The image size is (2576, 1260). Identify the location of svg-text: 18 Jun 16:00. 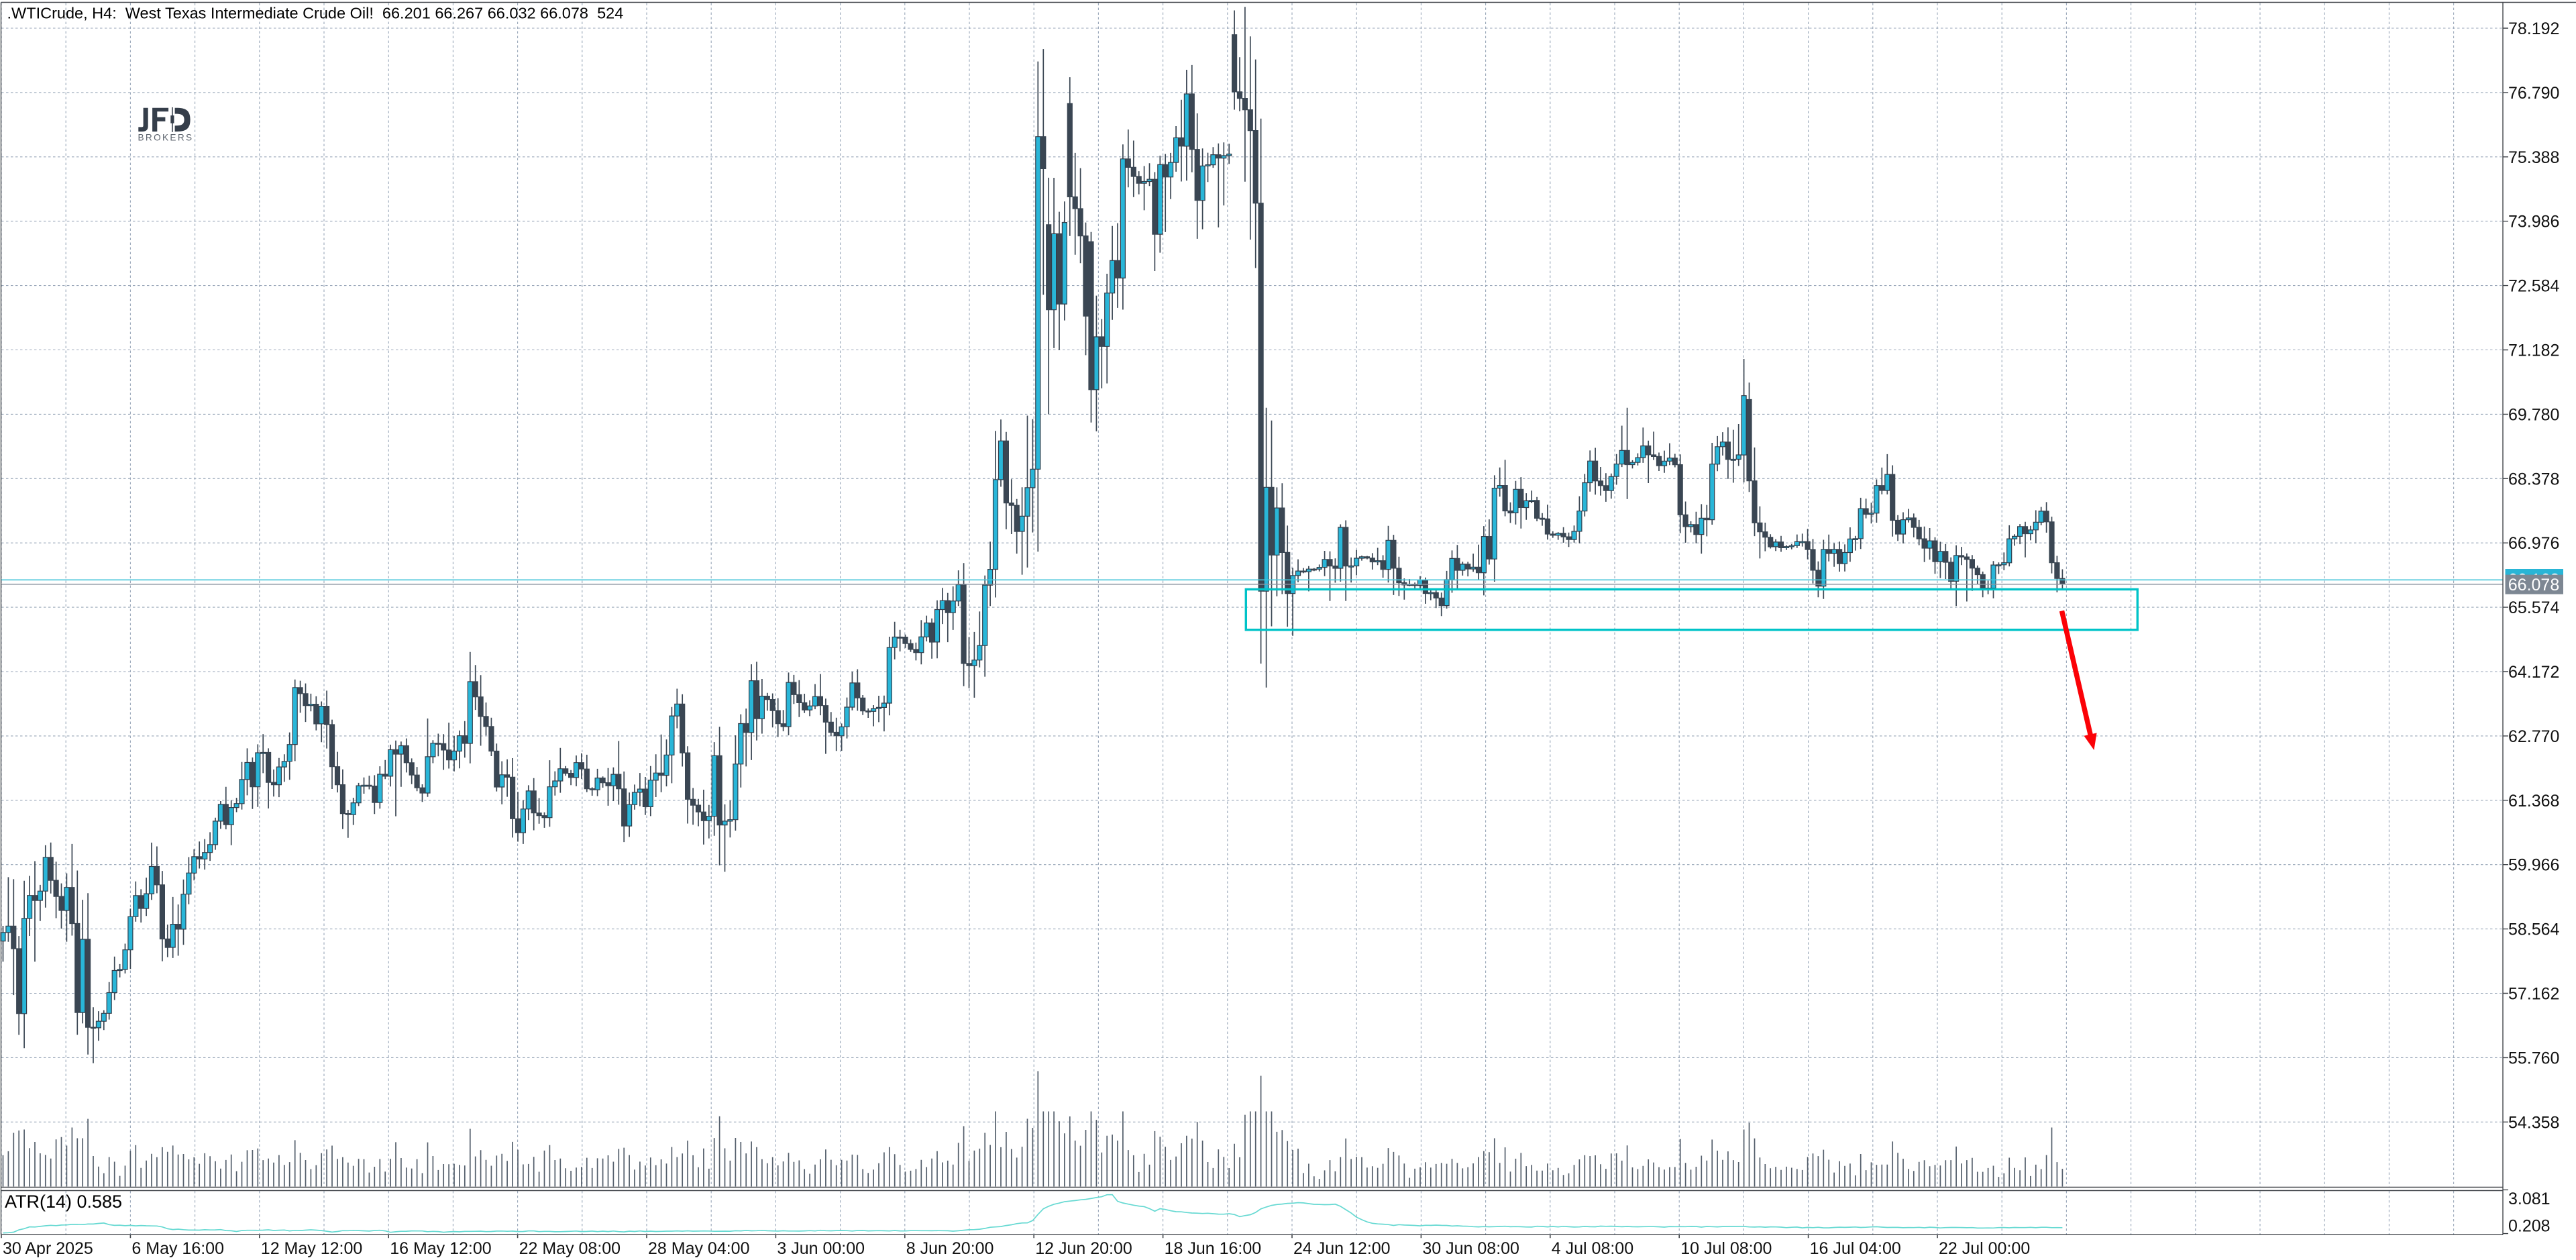
(1213, 1248).